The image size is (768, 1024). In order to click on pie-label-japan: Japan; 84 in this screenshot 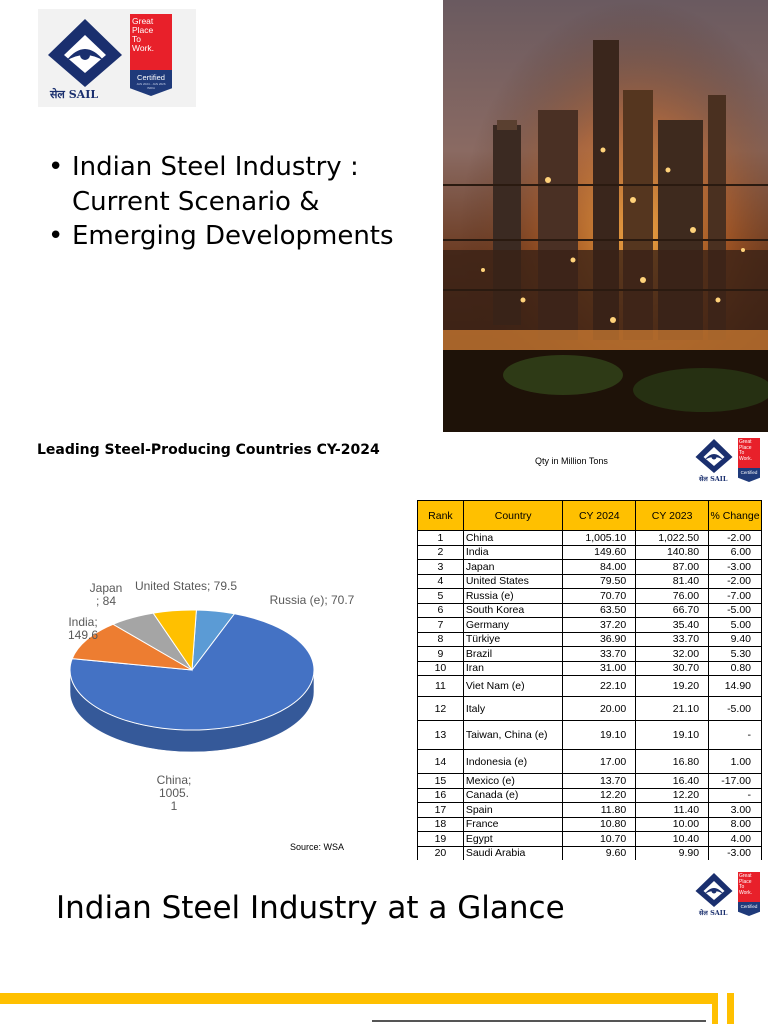, I will do `click(106, 594)`.